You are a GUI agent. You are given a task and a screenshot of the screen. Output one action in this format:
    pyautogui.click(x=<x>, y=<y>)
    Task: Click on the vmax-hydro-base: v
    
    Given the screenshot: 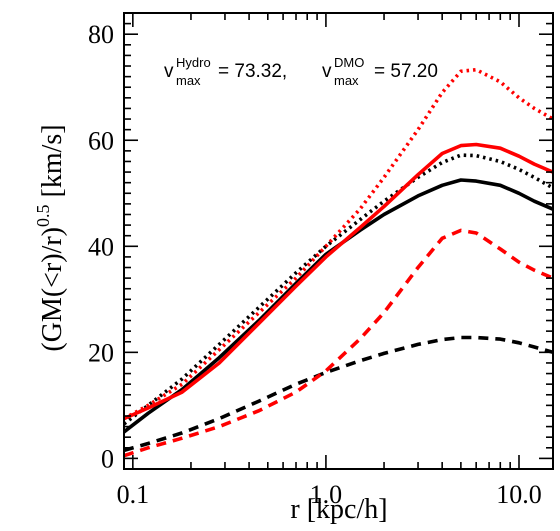 What is the action you would take?
    pyautogui.click(x=169, y=71)
    